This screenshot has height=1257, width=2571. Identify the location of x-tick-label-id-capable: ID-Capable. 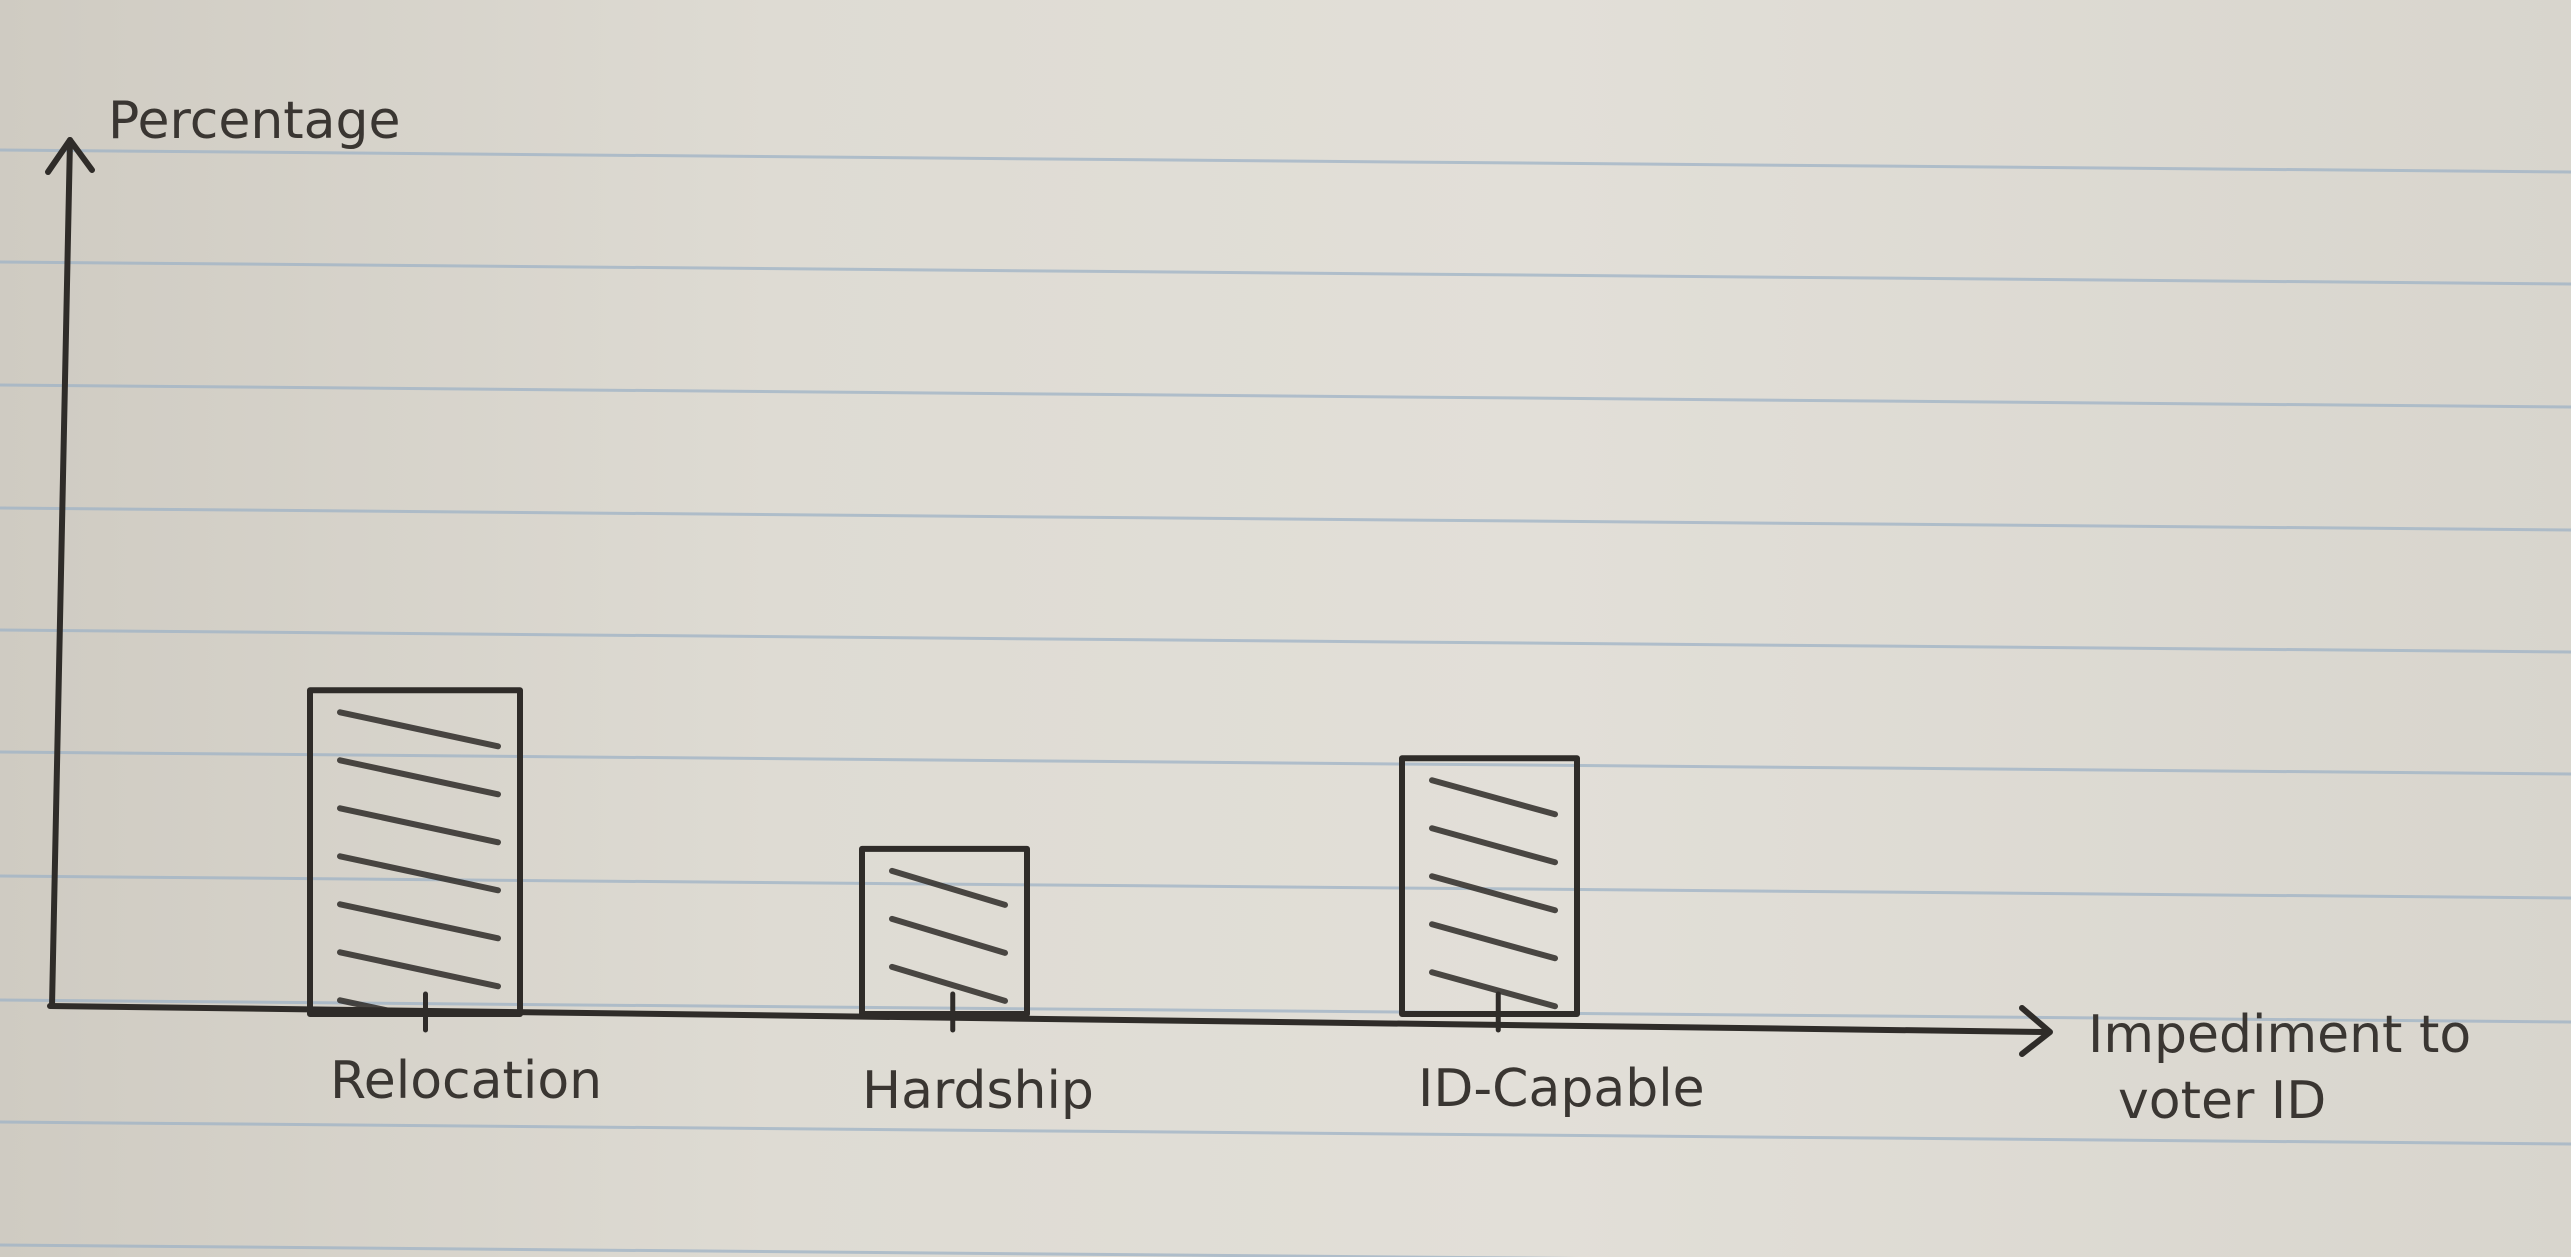
(1561, 1089).